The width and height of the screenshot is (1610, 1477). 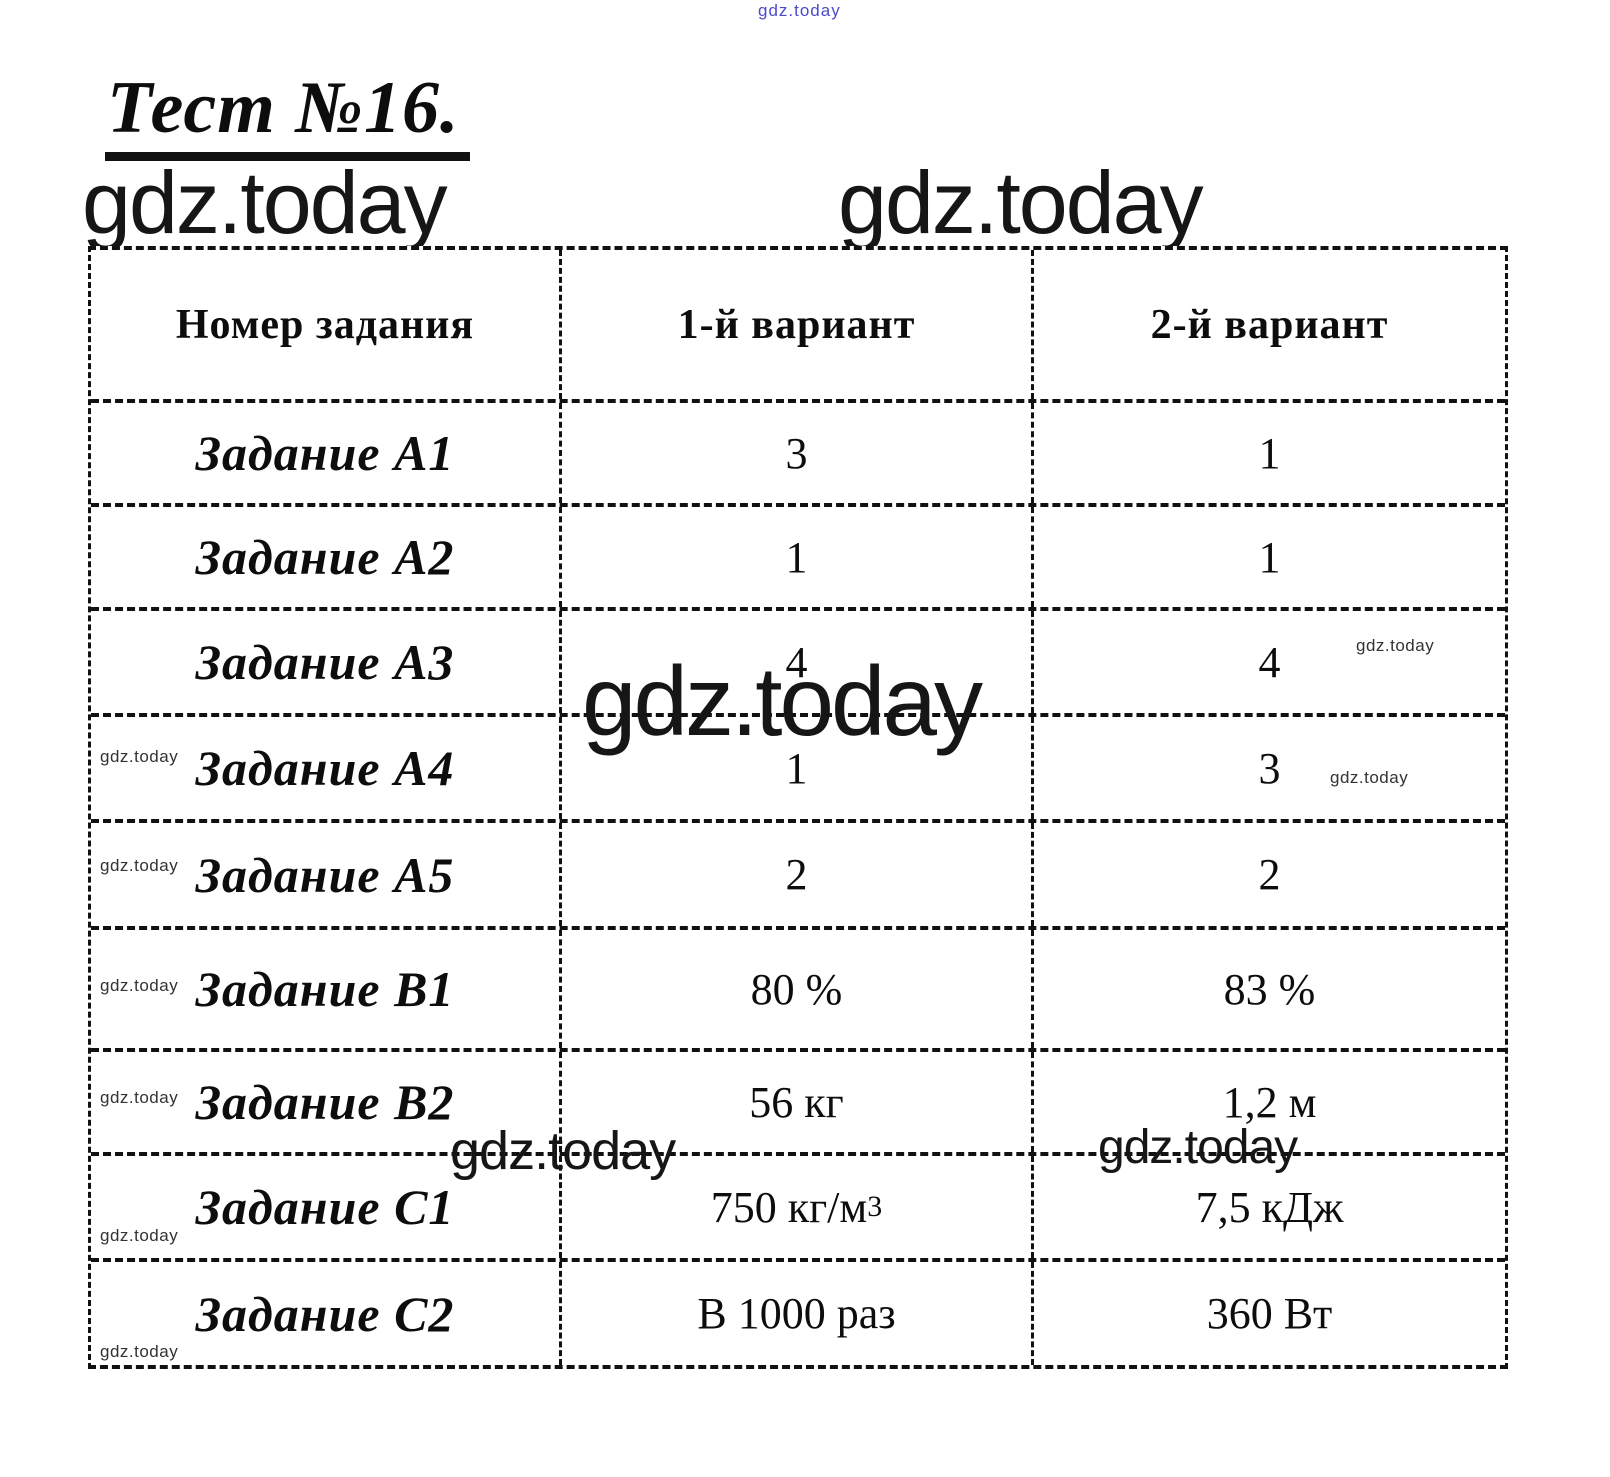 I want to click on task-label: Задание А5, so click(x=326, y=874).